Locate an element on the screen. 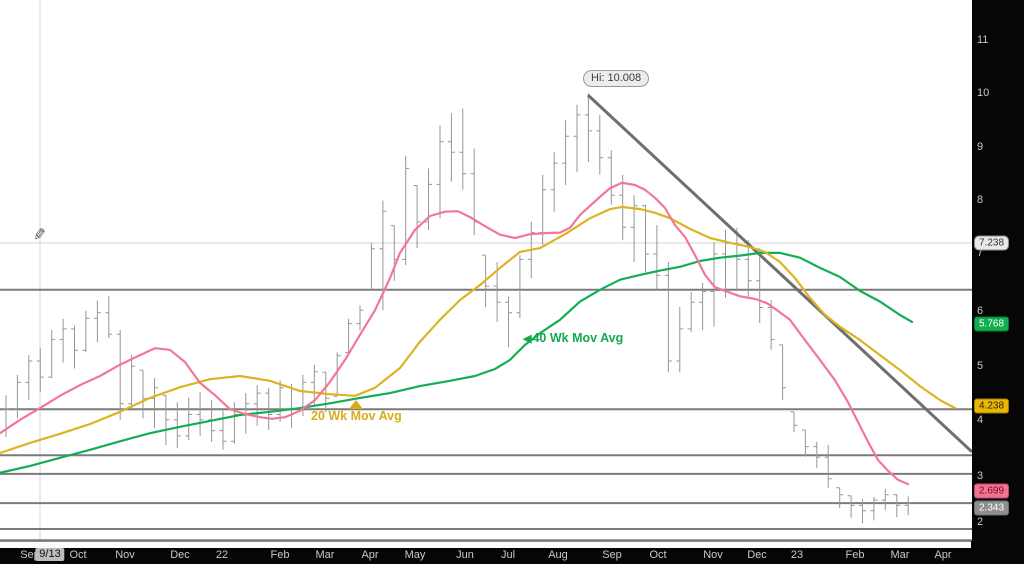  price-axis-label: 4 is located at coordinates (980, 420).